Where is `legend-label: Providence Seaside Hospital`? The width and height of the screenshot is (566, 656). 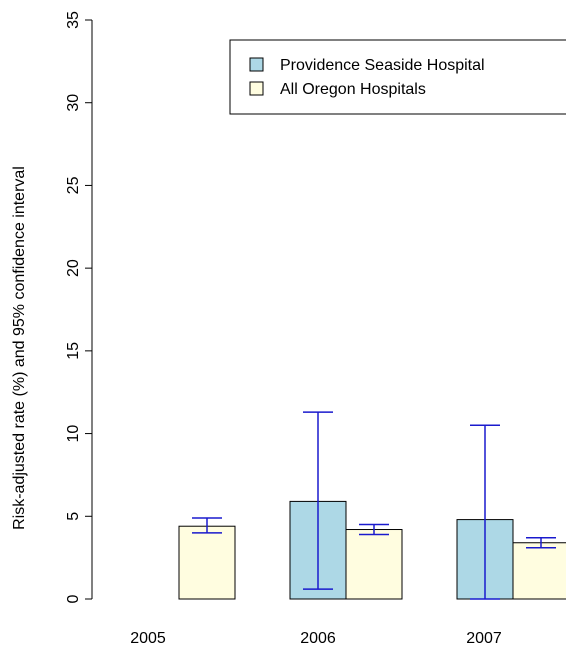
legend-label: Providence Seaside Hospital is located at coordinates (382, 65).